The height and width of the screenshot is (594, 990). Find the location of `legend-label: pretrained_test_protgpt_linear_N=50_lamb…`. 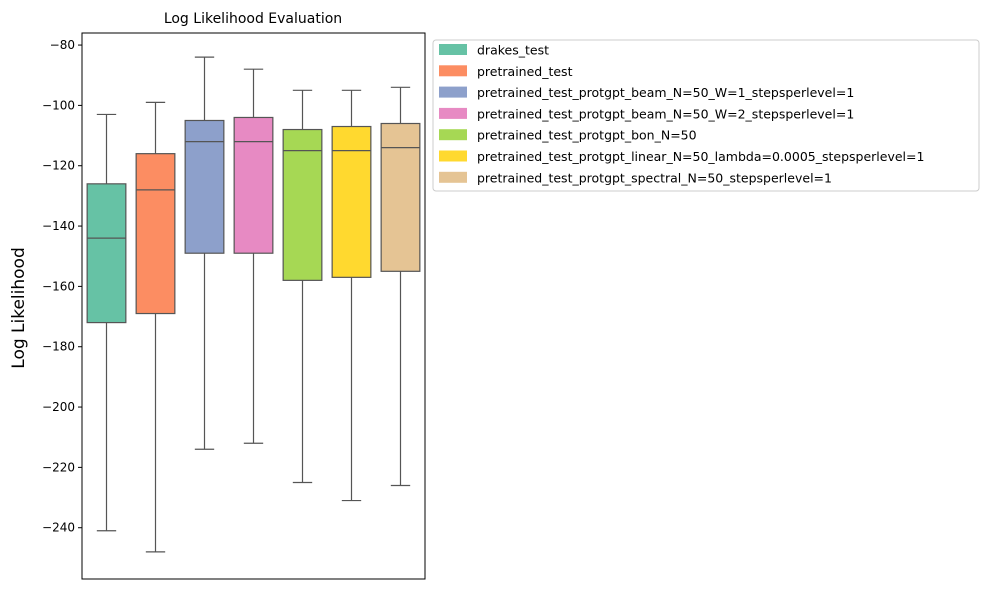

legend-label: pretrained_test_protgpt_linear_N=50_lamb… is located at coordinates (700, 156).